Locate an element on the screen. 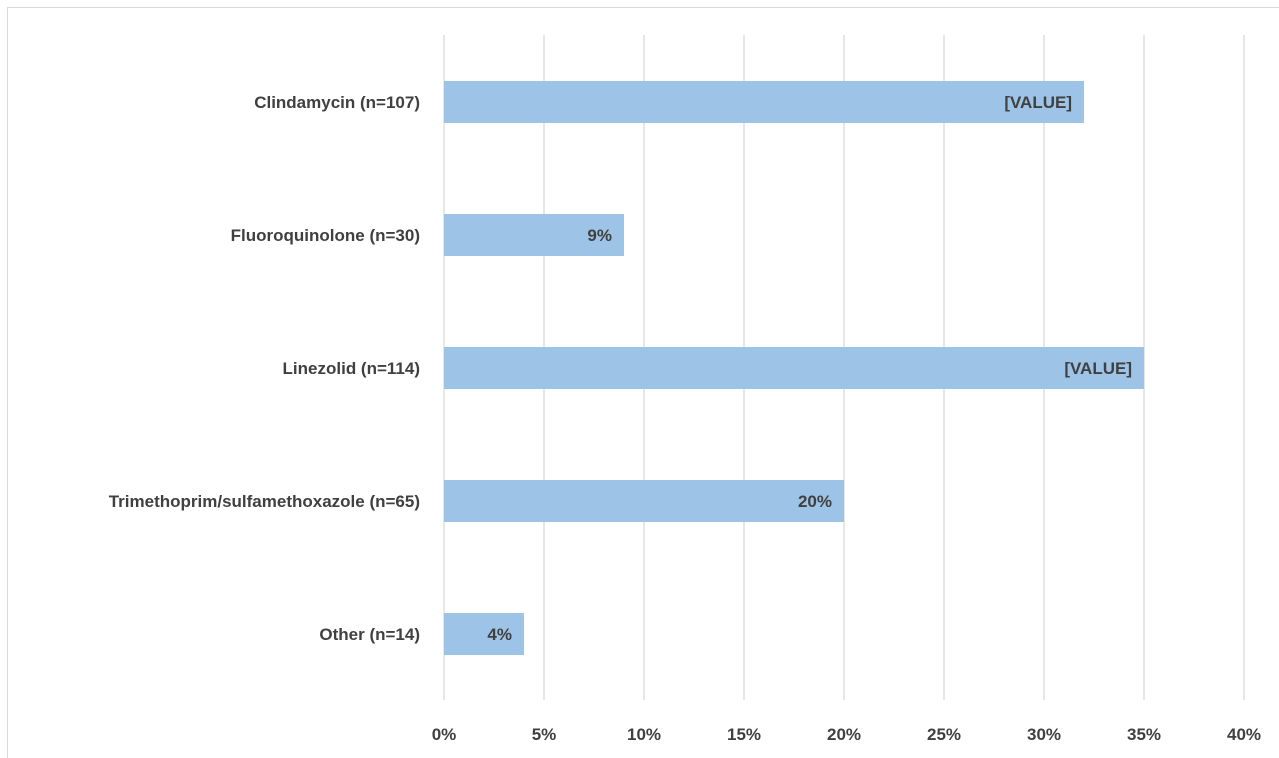  x-axis-tick-labels: 0% 5% 10% 15% 20% 25% 30% 35% 40% is located at coordinates (846, 734).